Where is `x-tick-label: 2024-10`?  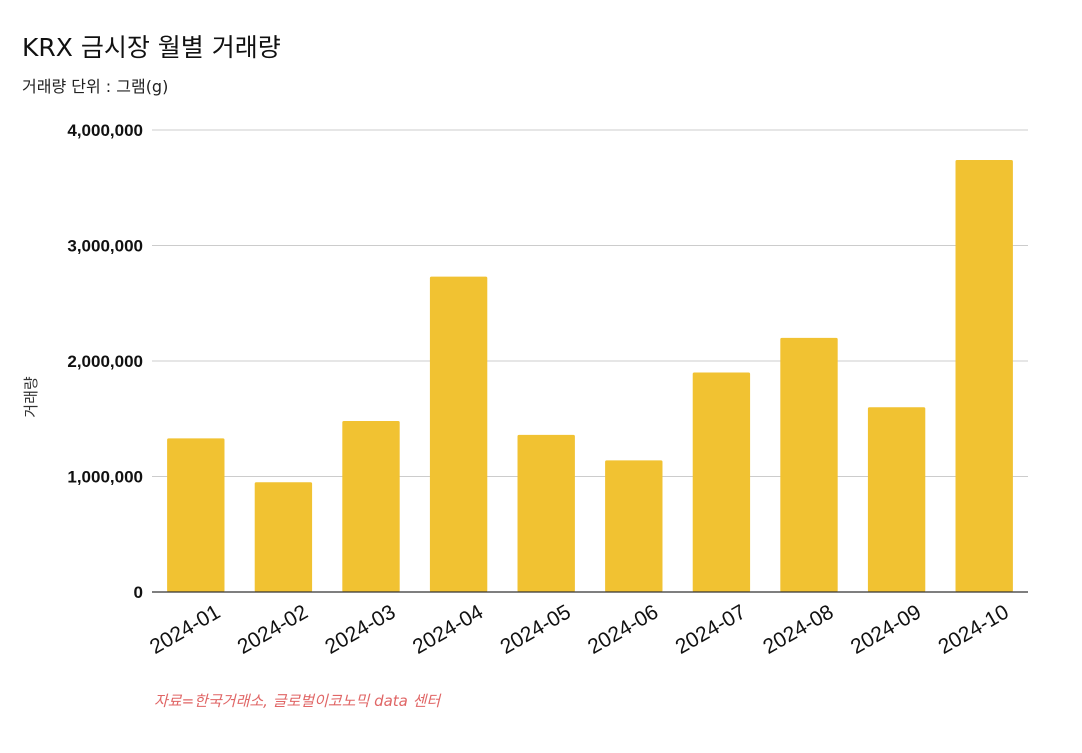
x-tick-label: 2024-10 is located at coordinates (973, 629).